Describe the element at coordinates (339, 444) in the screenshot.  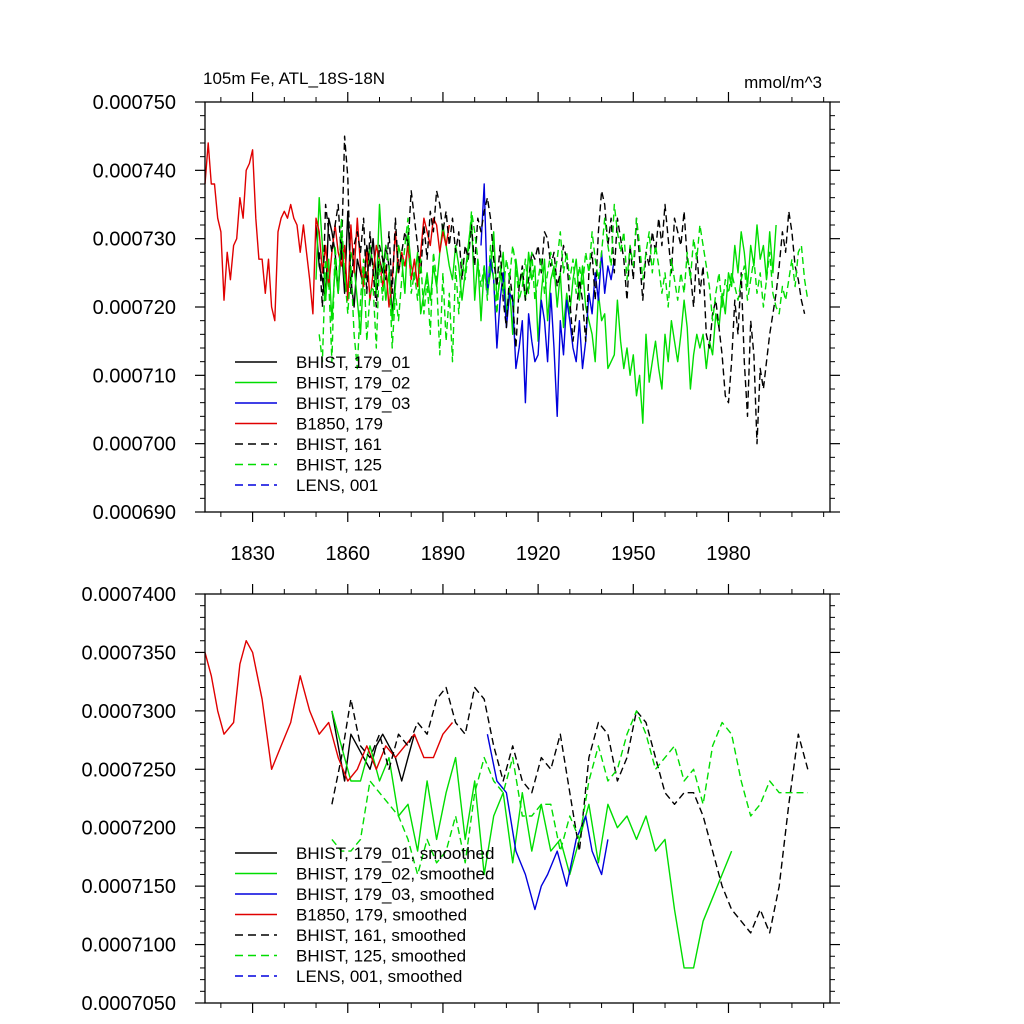
I see `legend-label: BHIST, 161` at that location.